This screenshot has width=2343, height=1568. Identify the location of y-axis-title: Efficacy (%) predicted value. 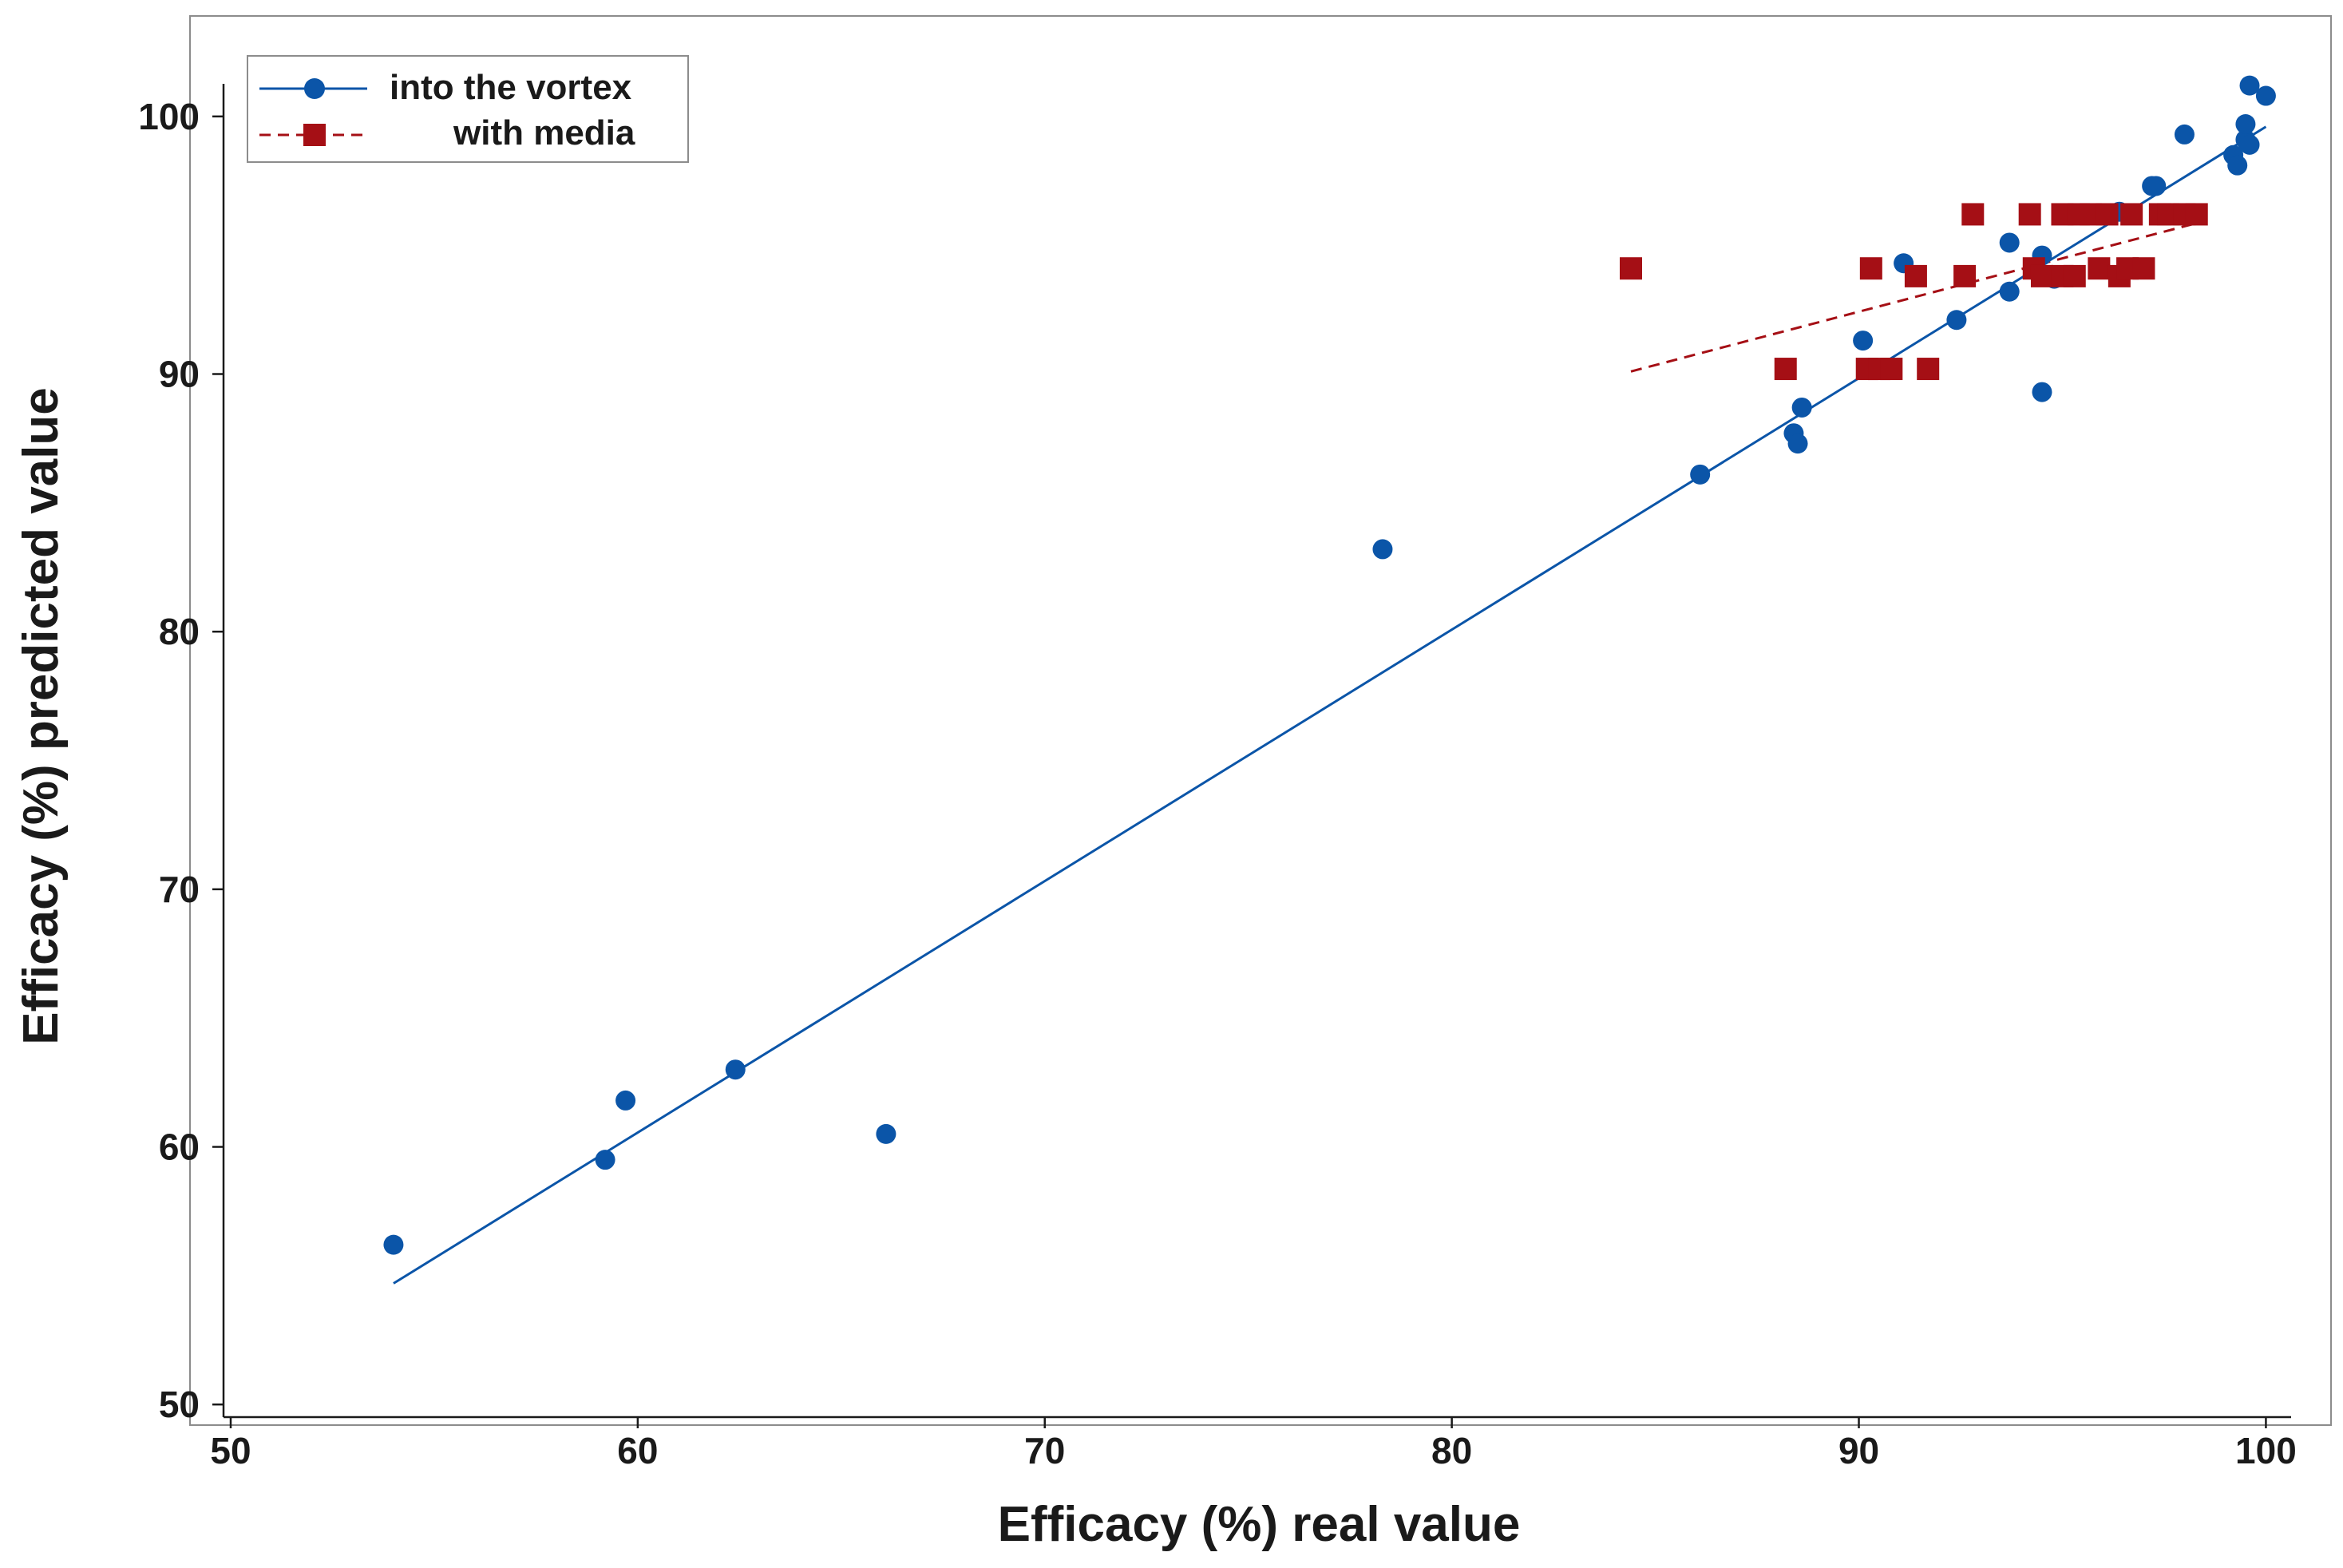
(41, 716).